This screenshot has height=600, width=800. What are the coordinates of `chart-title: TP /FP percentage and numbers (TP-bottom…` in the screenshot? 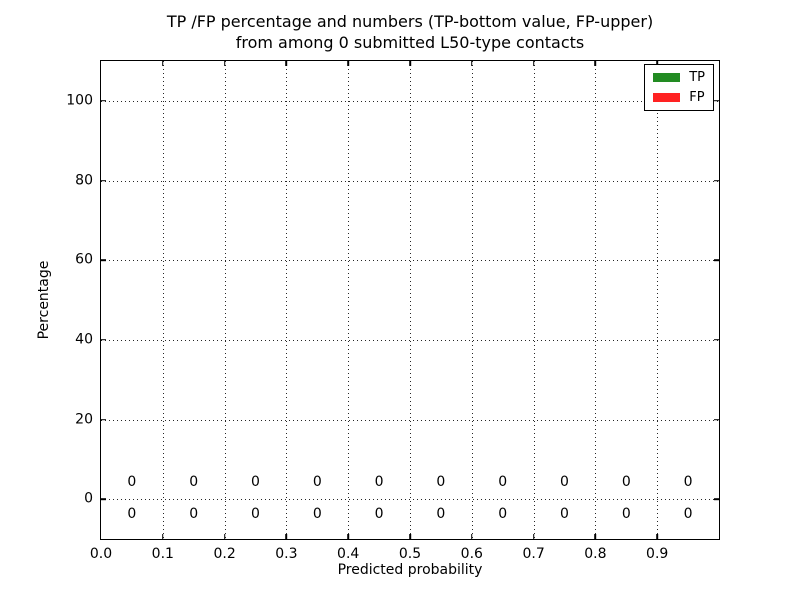 It's located at (410, 32).